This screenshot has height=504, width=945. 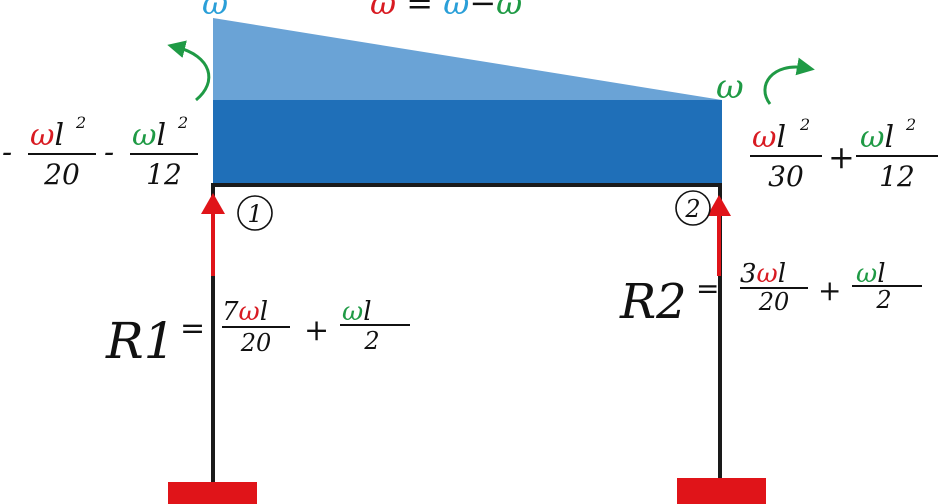 What do you see at coordinates (100, 152) in the screenshot?
I see `moment-left-expression: - ωl 2 20 - ωl 2 12` at bounding box center [100, 152].